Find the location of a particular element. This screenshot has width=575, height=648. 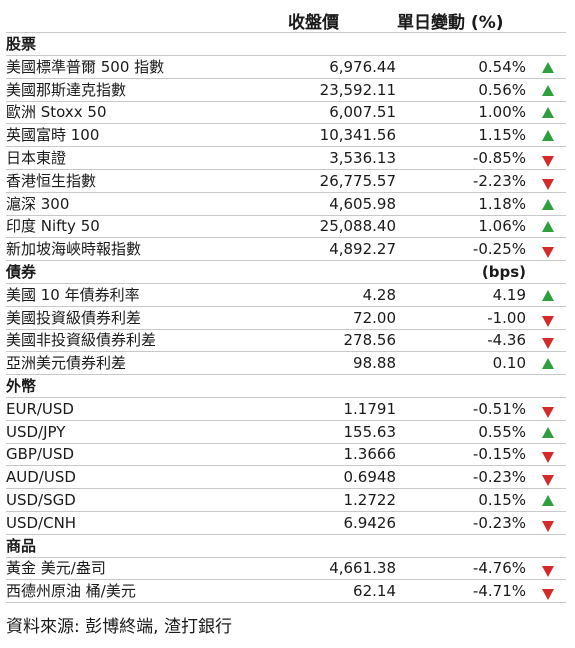

section-title: 商品 is located at coordinates (21, 545).